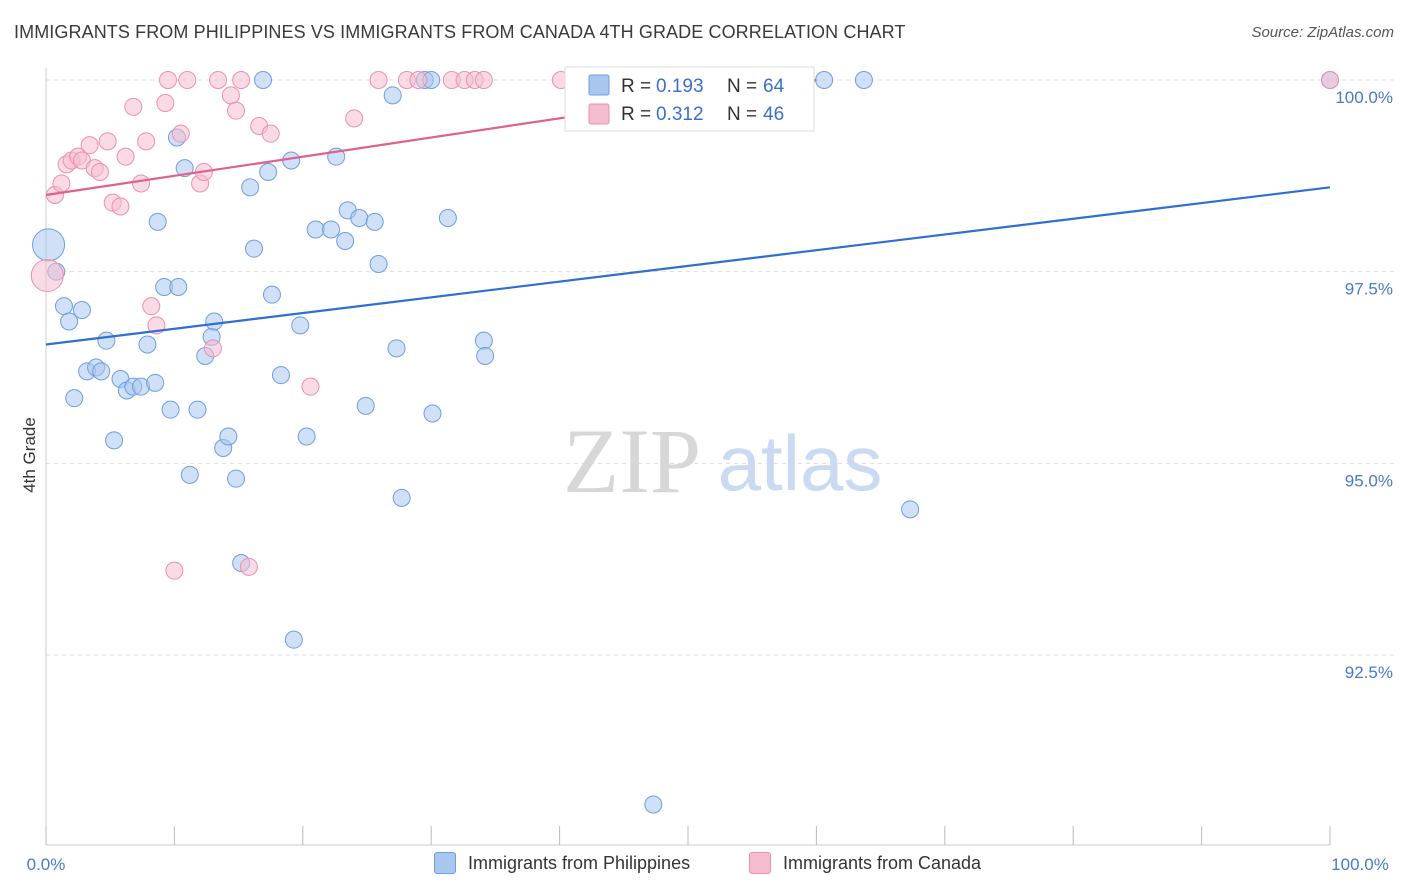  I want to click on legend-swatch-canada, so click(599, 114).